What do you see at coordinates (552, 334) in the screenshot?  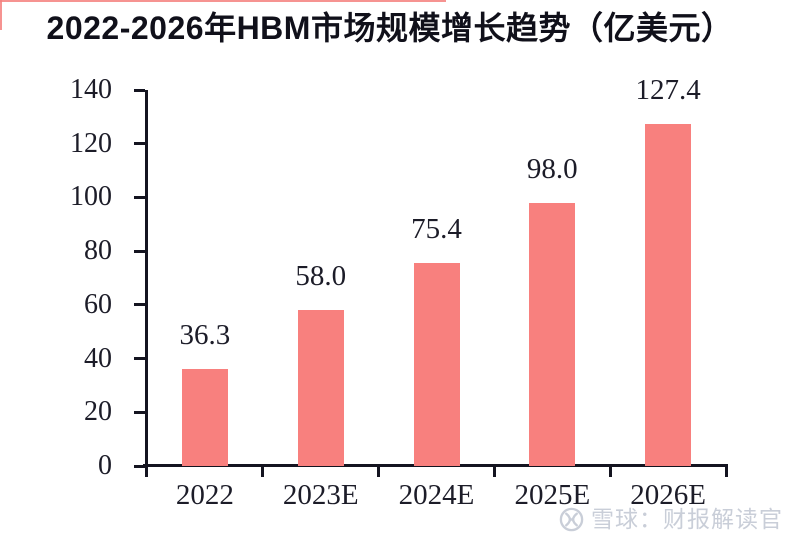 I see `bar-2025E` at bounding box center [552, 334].